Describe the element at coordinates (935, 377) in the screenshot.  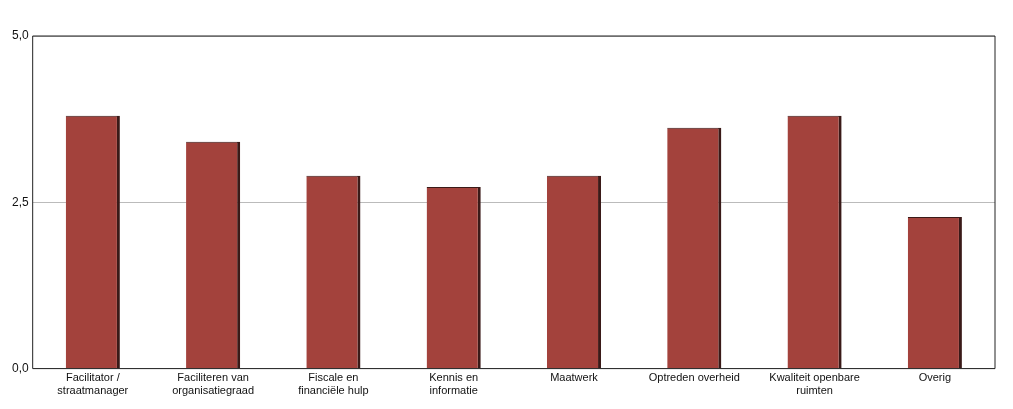
I see `x-tick-label: Overig` at that location.